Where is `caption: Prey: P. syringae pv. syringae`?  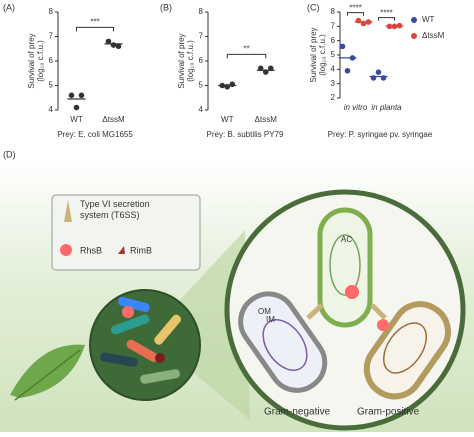 caption: Prey: P. syringae pv. syringae is located at coordinates (380, 134).